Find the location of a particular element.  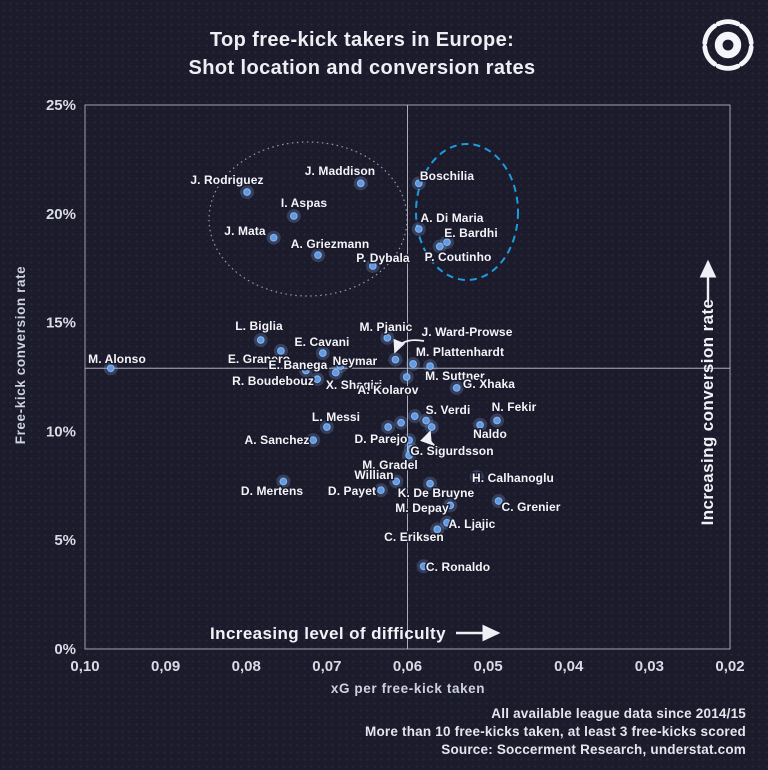

y-axis-tick: 25% is located at coordinates (61, 105).